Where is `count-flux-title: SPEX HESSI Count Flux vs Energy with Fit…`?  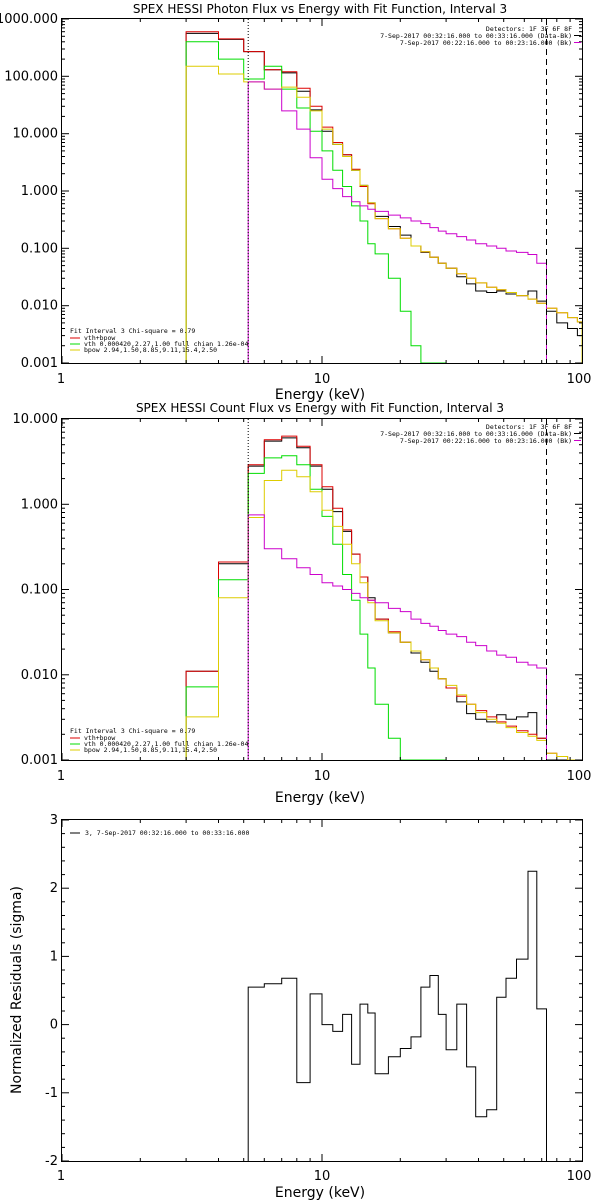 count-flux-title: SPEX HESSI Count Flux vs Energy with Fit… is located at coordinates (320, 408).